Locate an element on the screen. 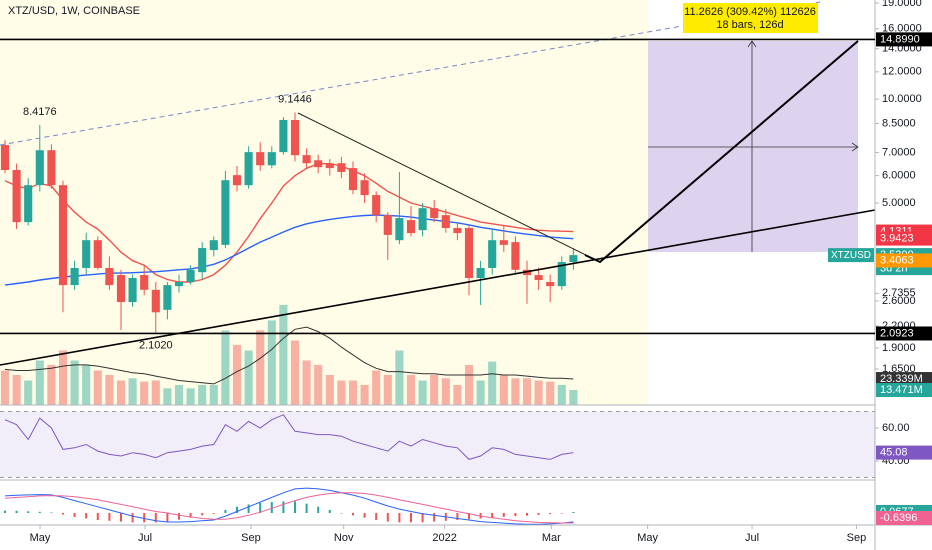 The width and height of the screenshot is (932, 550). extreme-label: 2.1020 is located at coordinates (156, 346).